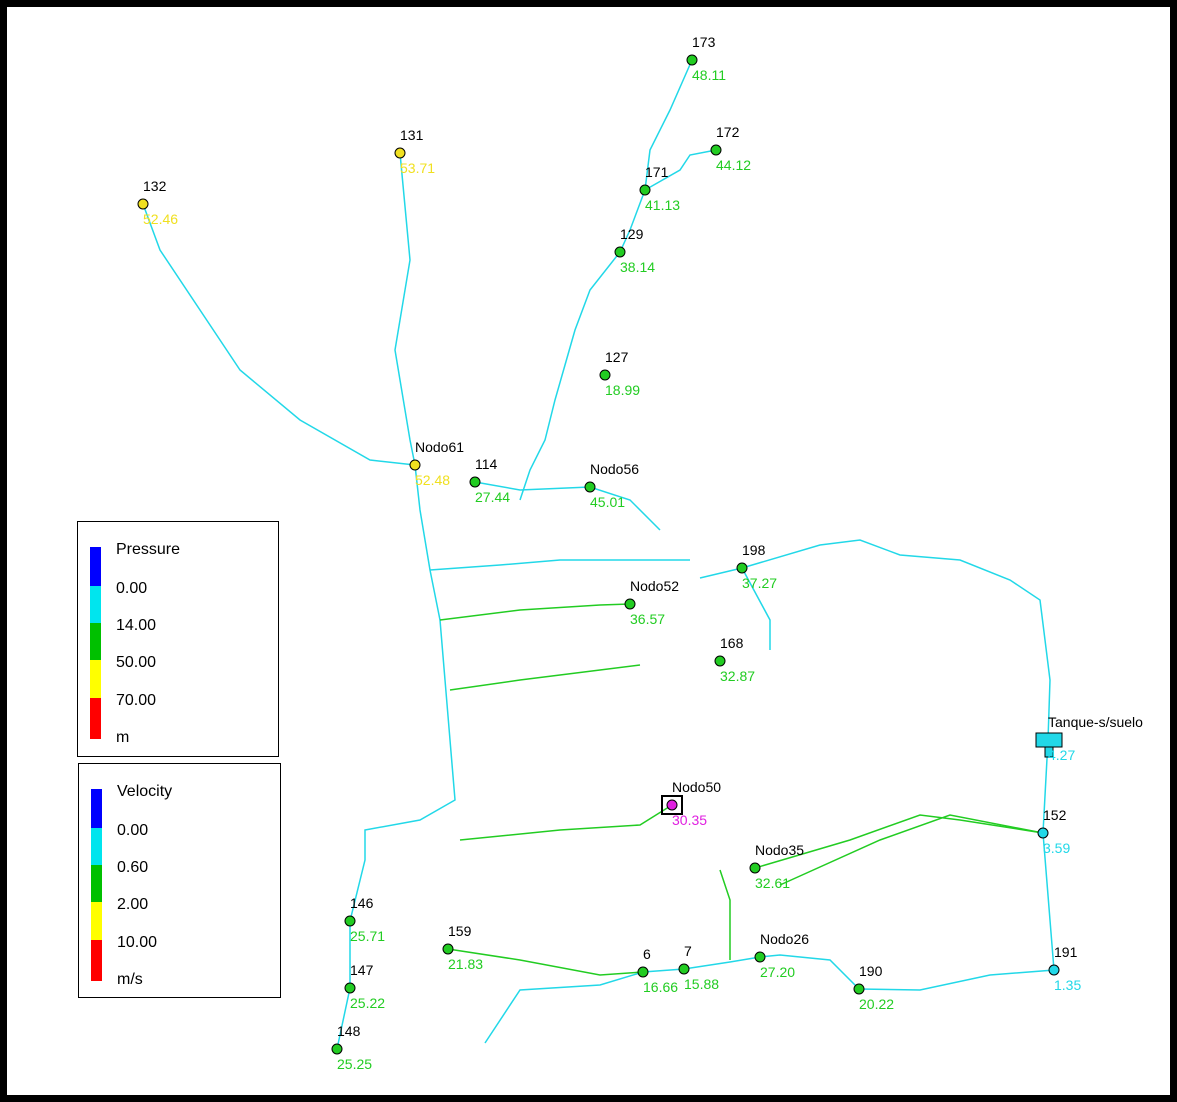 Image resolution: width=1177 pixels, height=1102 pixels. Describe the element at coordinates (417, 168) in the screenshot. I see `node-value: 53.71` at that location.